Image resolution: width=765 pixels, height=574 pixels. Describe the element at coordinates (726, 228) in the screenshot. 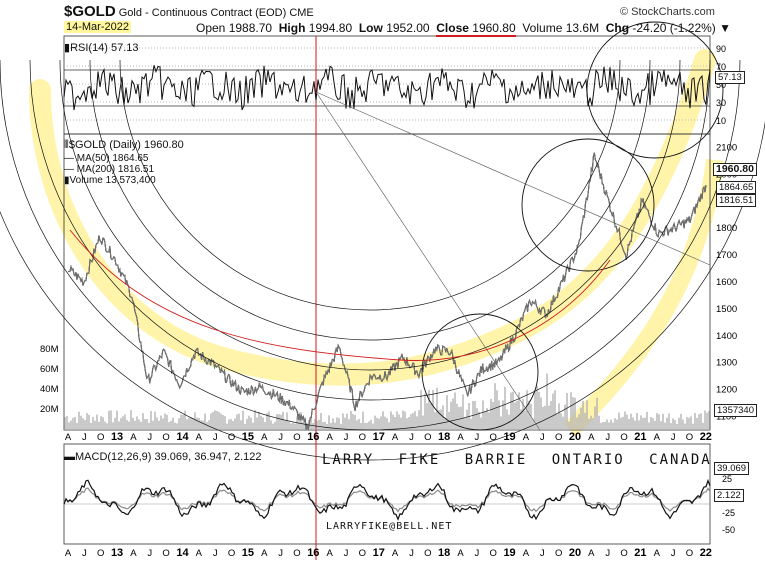

I see `price-tick-label: 1800` at that location.